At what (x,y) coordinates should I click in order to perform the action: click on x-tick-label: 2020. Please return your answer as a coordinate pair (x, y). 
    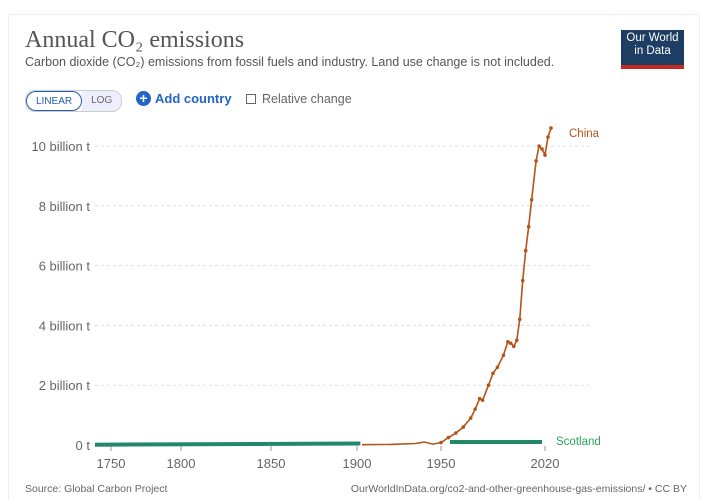
    Looking at the image, I should click on (545, 463).